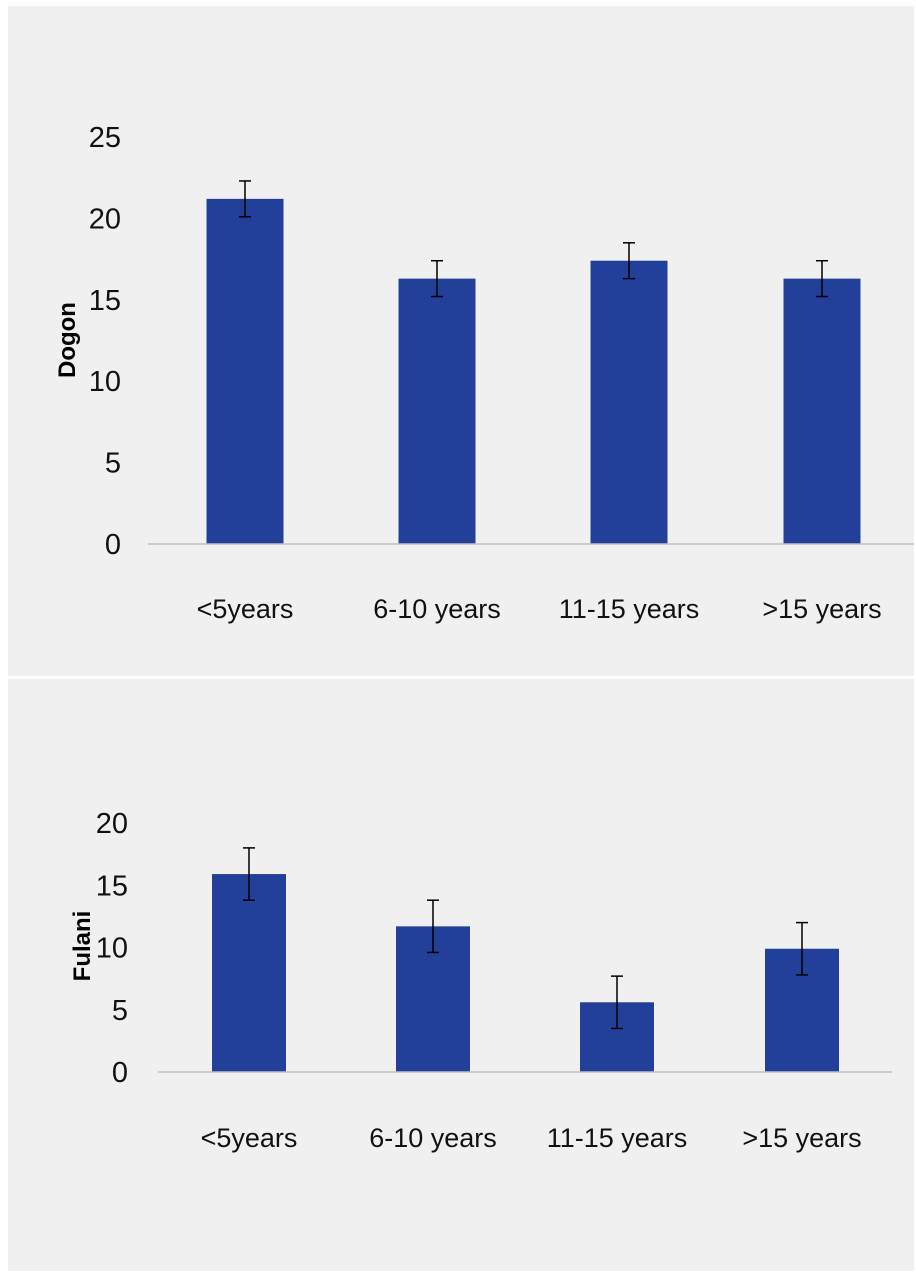  What do you see at coordinates (105, 138) in the screenshot?
I see `y-tick-label: 25` at bounding box center [105, 138].